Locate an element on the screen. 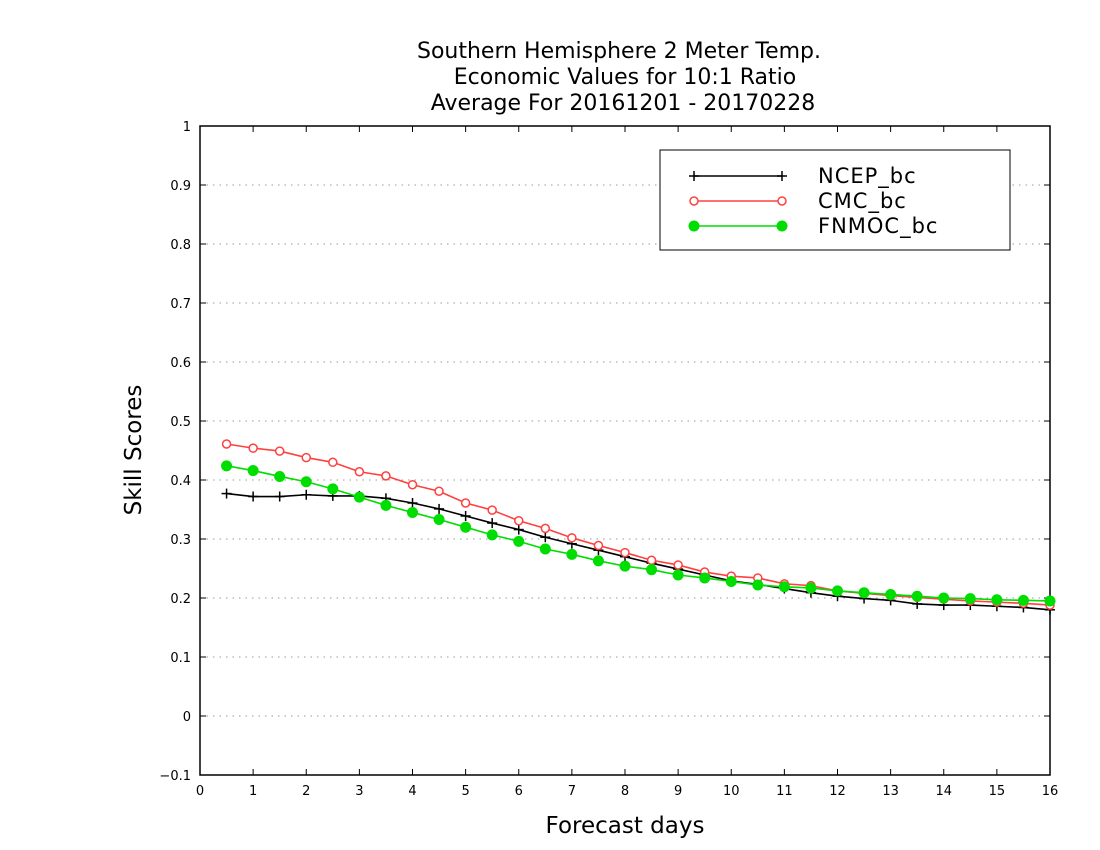 This screenshot has height=850, width=1100. y-tick-label: 0.3 is located at coordinates (180, 540).